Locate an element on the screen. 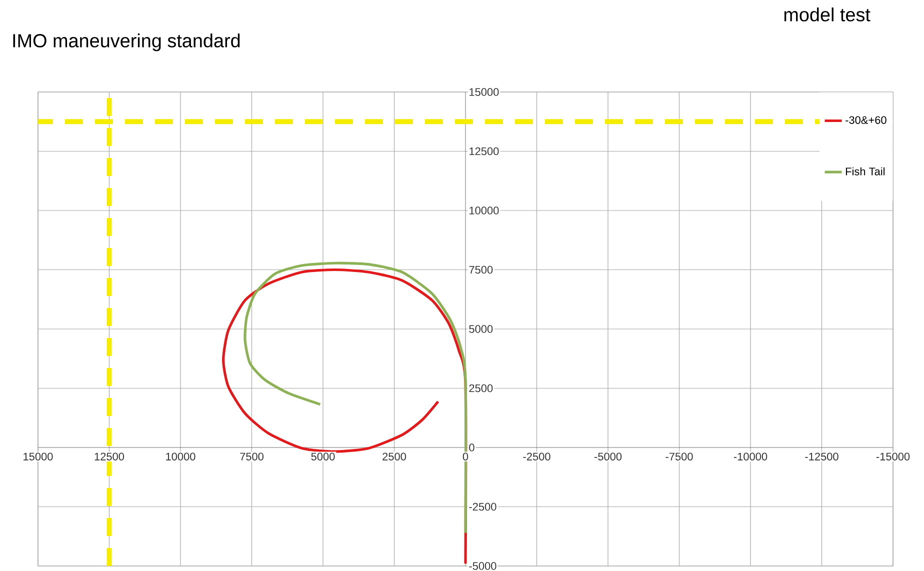  y-tick-label: -5000 is located at coordinates (482, 566).